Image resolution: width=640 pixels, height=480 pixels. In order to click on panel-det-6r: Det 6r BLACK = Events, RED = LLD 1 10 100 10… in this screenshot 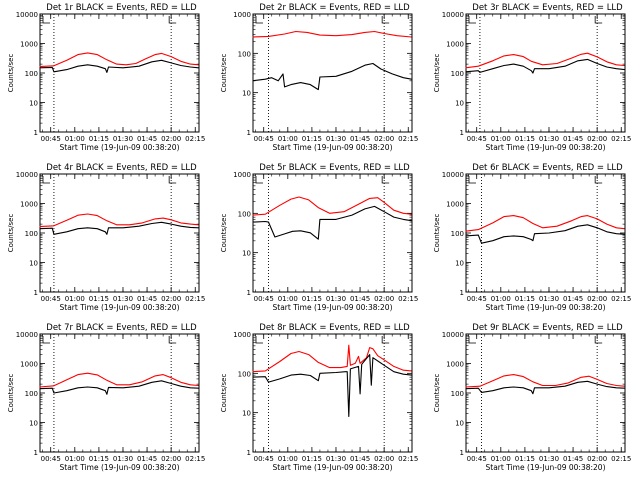, I will do `click(532, 237)`.